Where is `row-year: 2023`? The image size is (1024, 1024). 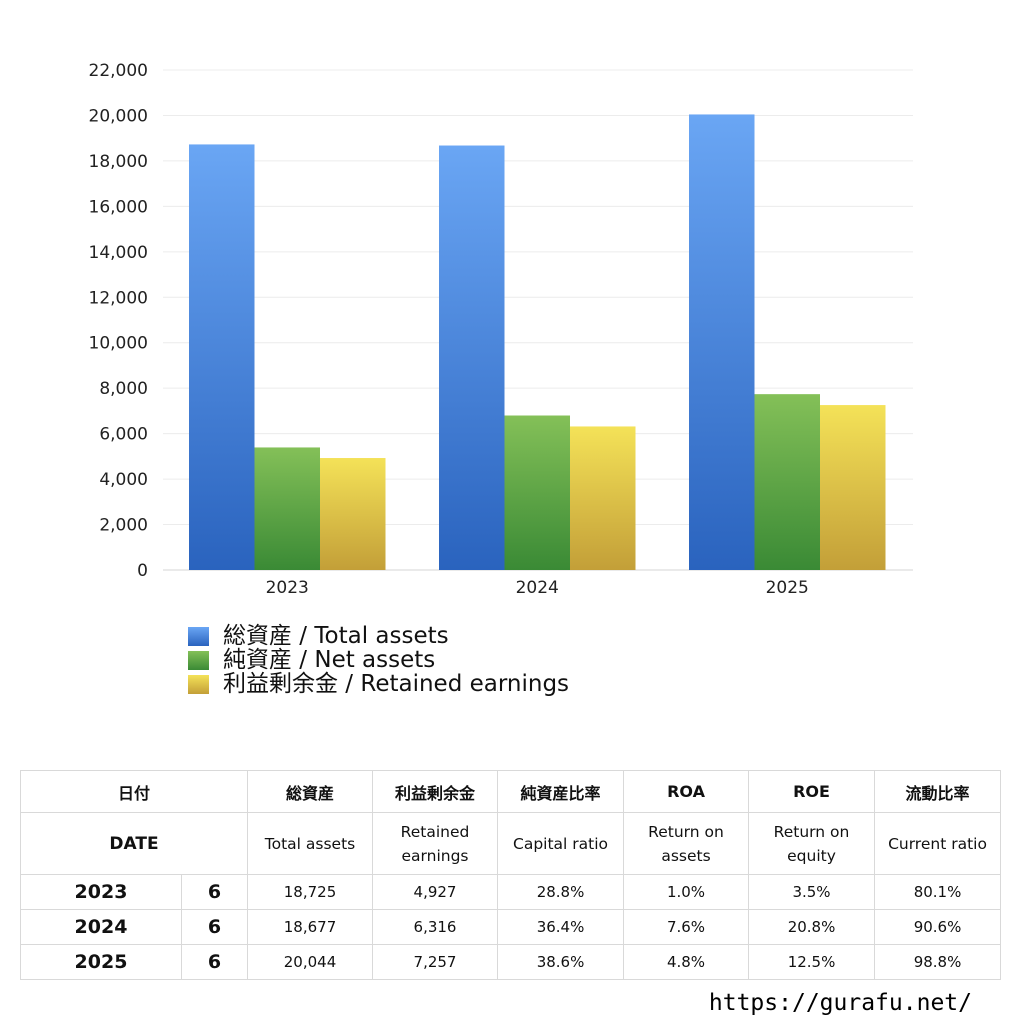 row-year: 2023 is located at coordinates (101, 892).